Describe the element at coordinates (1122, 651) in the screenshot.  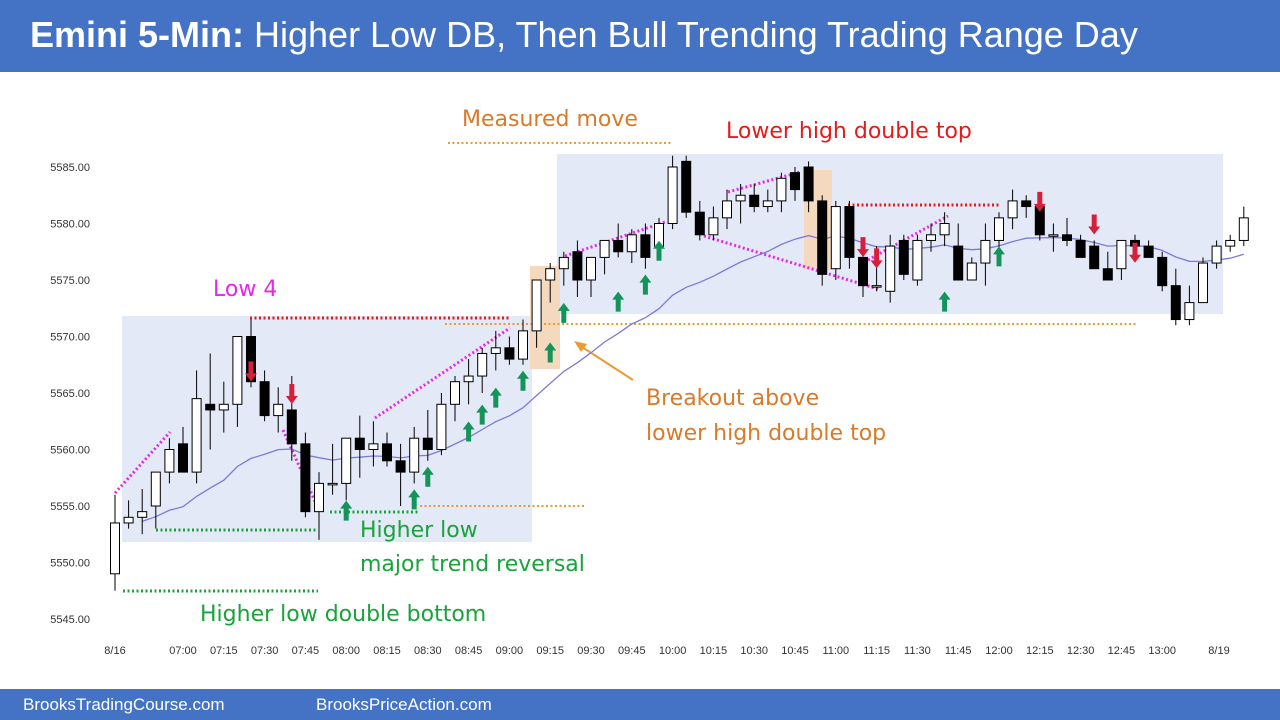
I see `x-tick-label: 12:45` at that location.